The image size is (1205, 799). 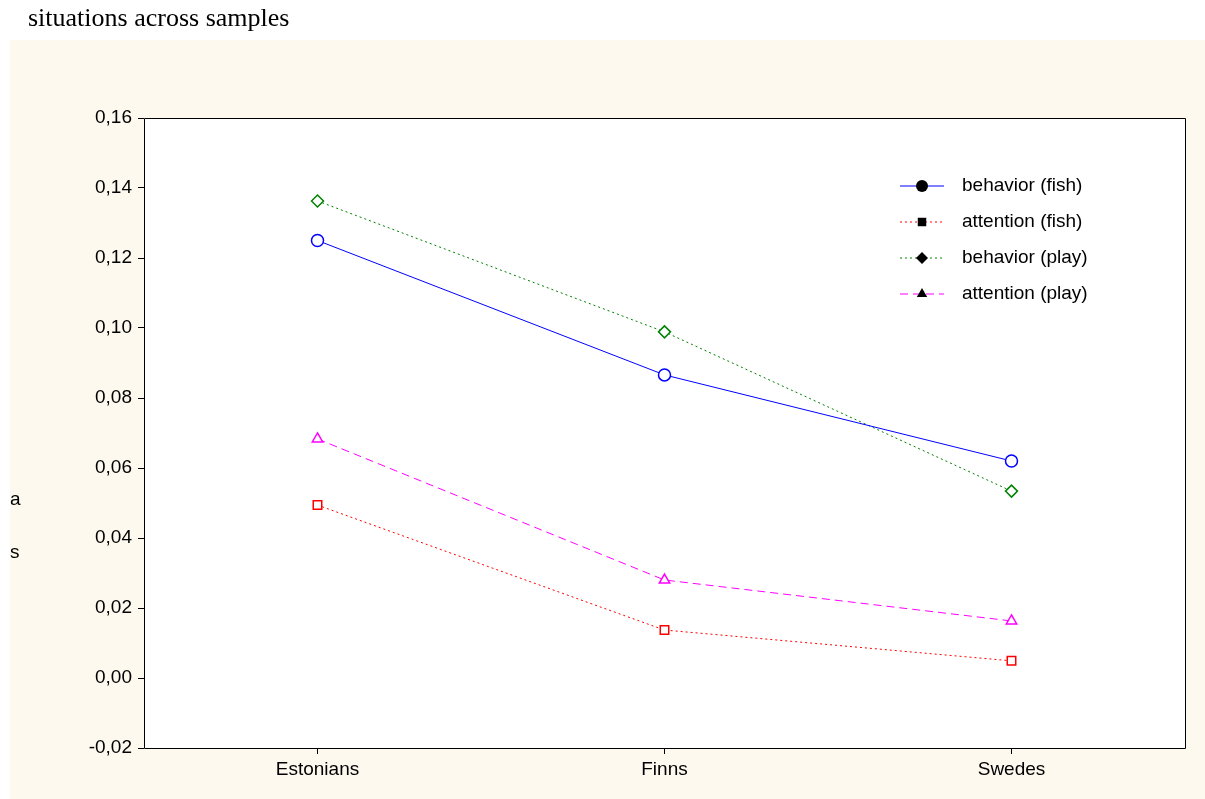 I want to click on text: s, so click(x=15, y=552).